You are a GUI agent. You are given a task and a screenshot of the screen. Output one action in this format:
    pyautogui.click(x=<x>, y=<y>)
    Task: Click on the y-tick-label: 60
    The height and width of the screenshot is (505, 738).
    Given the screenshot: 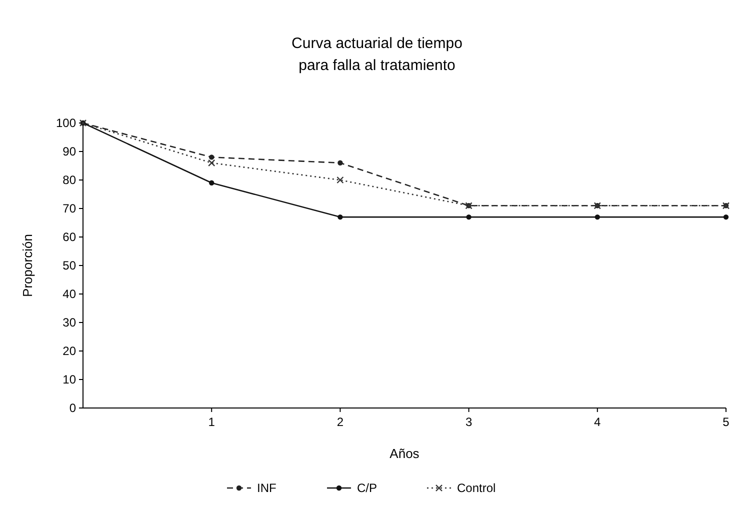 What is the action you would take?
    pyautogui.click(x=69, y=237)
    